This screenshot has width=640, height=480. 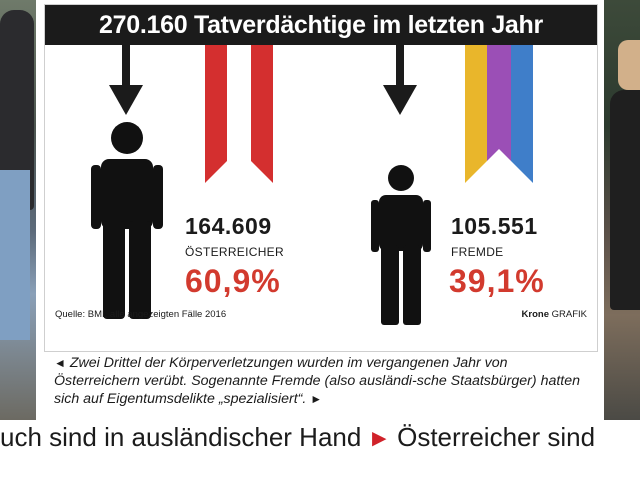 What do you see at coordinates (625, 200) in the screenshot?
I see `photo-person-silhouette` at bounding box center [625, 200].